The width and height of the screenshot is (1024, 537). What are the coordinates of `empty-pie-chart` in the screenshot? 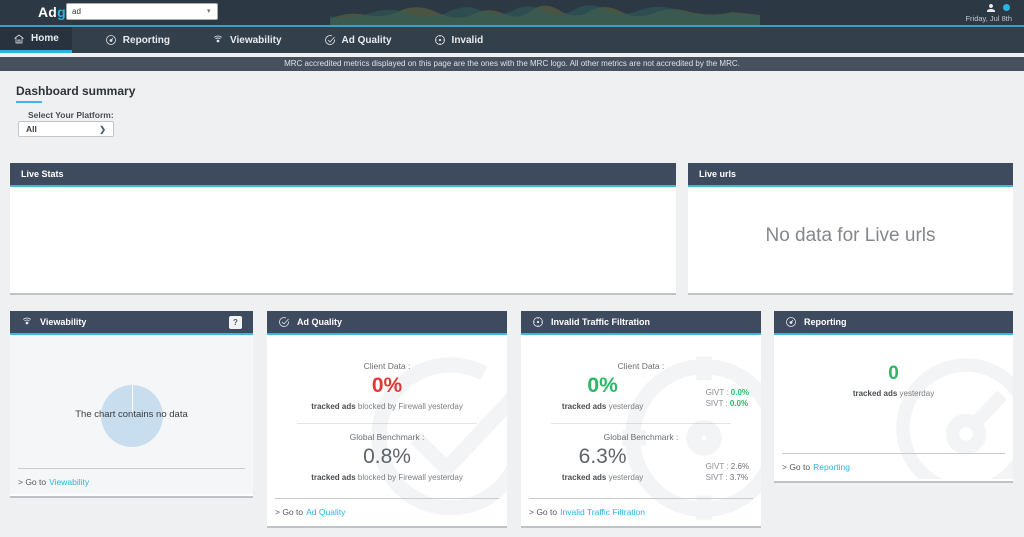 It's located at (131, 416).